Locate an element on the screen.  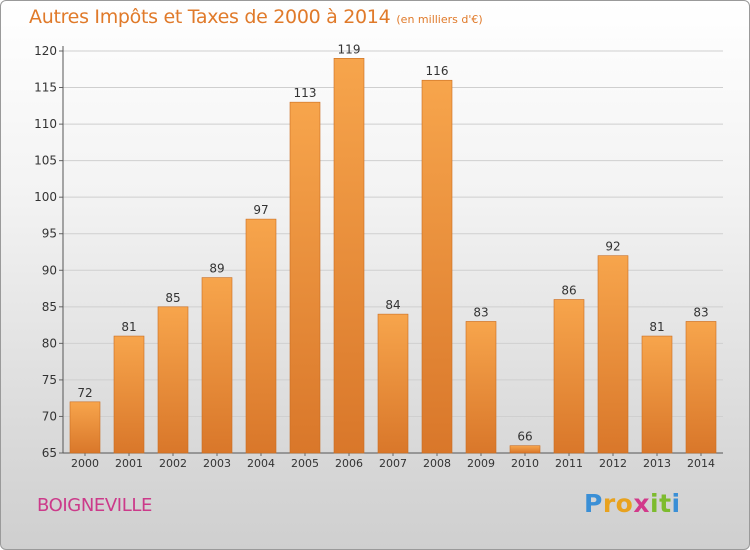
data-label-2001: 81 is located at coordinates (128, 327).